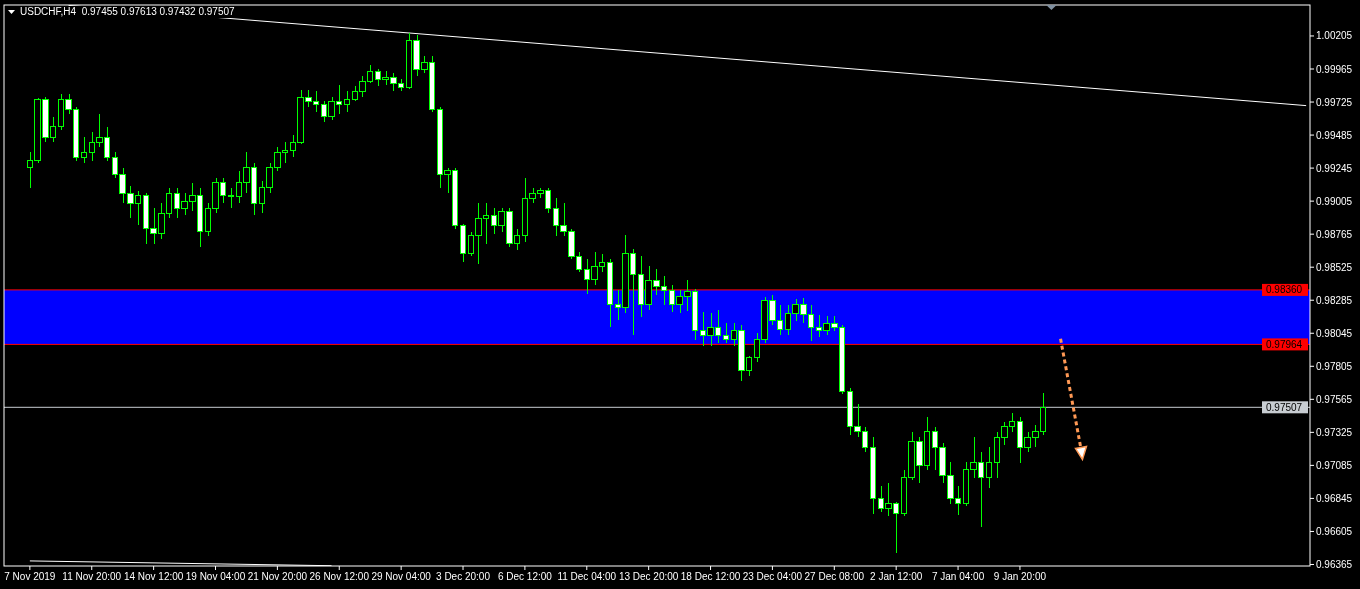 This screenshot has height=589, width=1360. I want to click on y-tick-label: 0.97325, so click(1334, 432).